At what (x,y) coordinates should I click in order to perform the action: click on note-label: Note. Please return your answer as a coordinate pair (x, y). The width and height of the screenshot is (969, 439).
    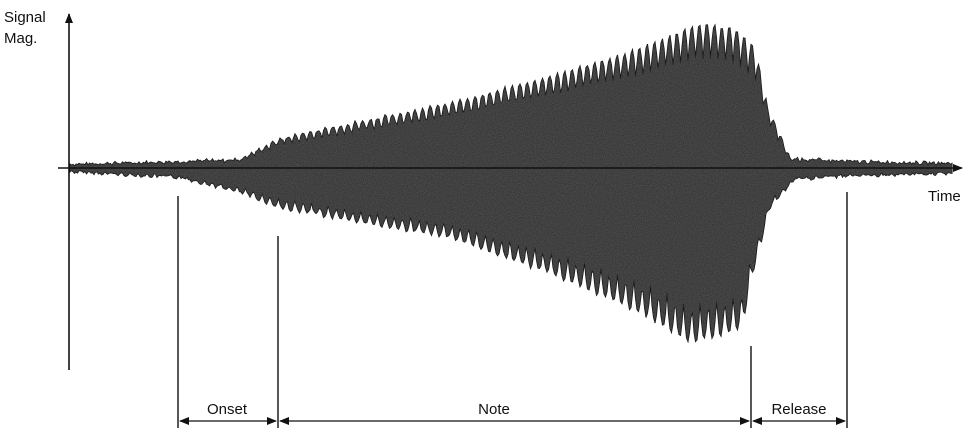
    Looking at the image, I should click on (494, 409).